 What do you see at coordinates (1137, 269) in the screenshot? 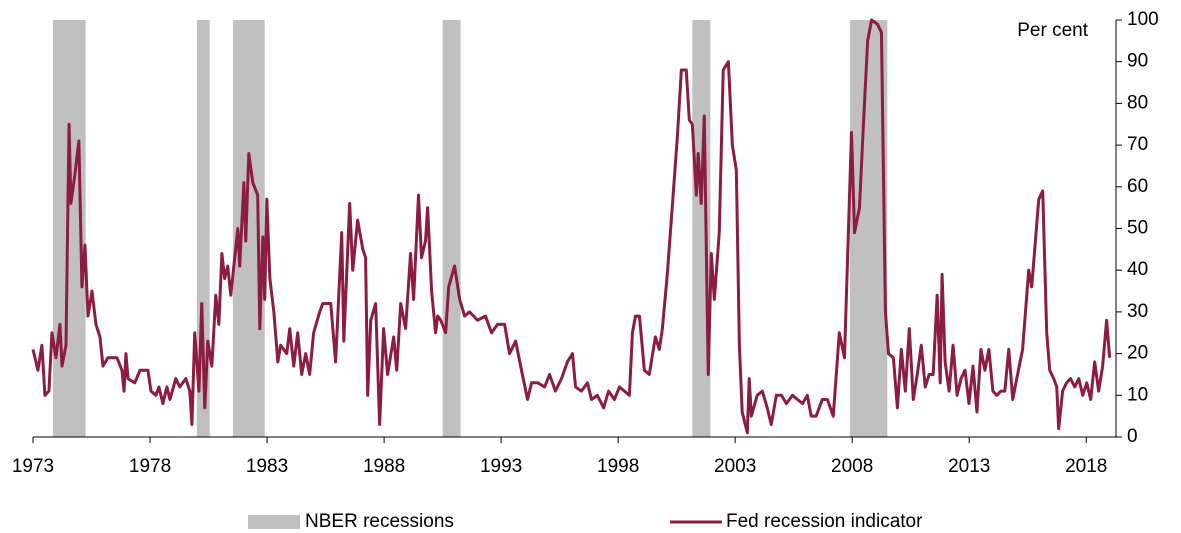
I see `y-tick-label: 40` at bounding box center [1137, 269].